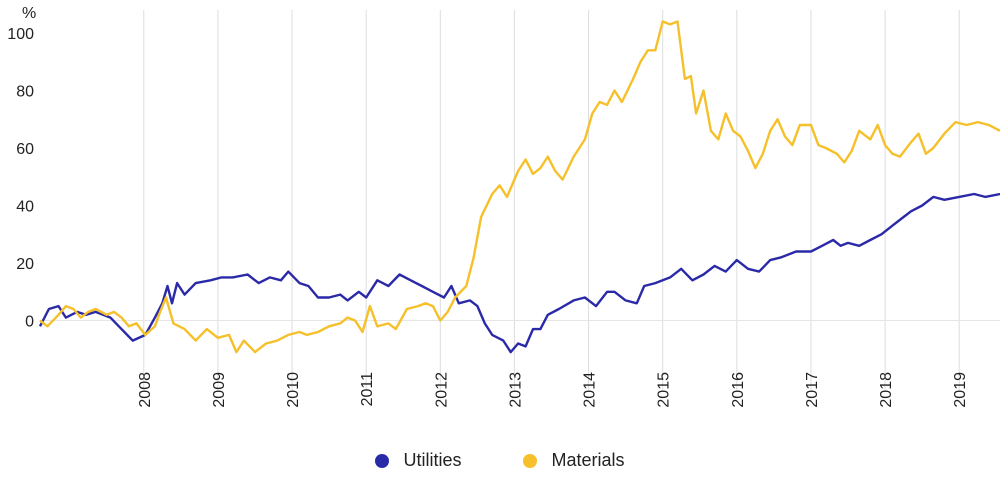 The height and width of the screenshot is (480, 1000). I want to click on legend-item-materials: Materials, so click(574, 460).